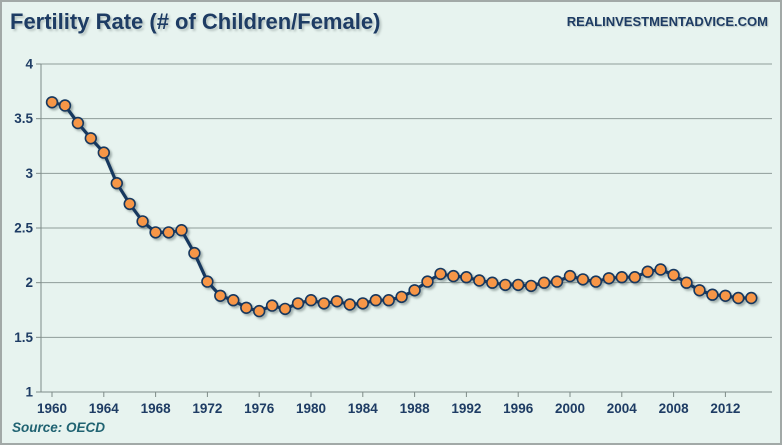  Describe the element at coordinates (622, 408) in the screenshot. I see `x-tick-label: 2004` at that location.